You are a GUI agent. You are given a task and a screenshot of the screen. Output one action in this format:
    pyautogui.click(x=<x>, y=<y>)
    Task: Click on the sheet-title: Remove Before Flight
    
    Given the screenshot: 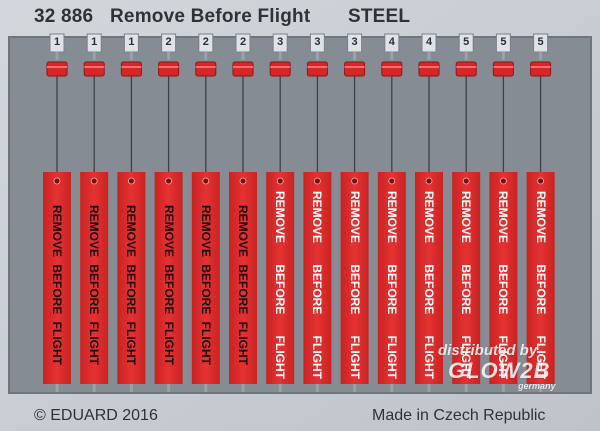 What is the action you would take?
    pyautogui.click(x=210, y=16)
    